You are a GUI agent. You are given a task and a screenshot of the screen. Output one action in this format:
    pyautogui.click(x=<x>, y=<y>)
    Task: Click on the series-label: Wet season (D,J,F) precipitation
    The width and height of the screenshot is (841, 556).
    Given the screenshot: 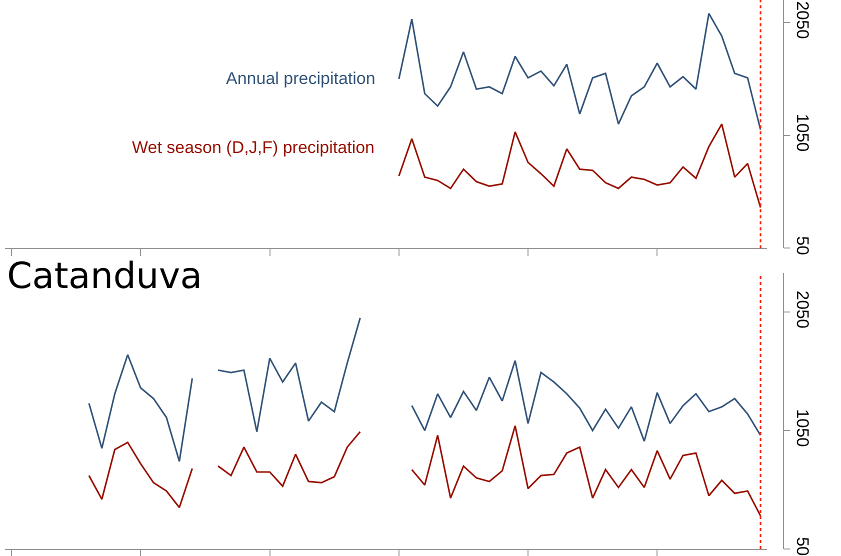 What is the action you would take?
    pyautogui.click(x=253, y=147)
    